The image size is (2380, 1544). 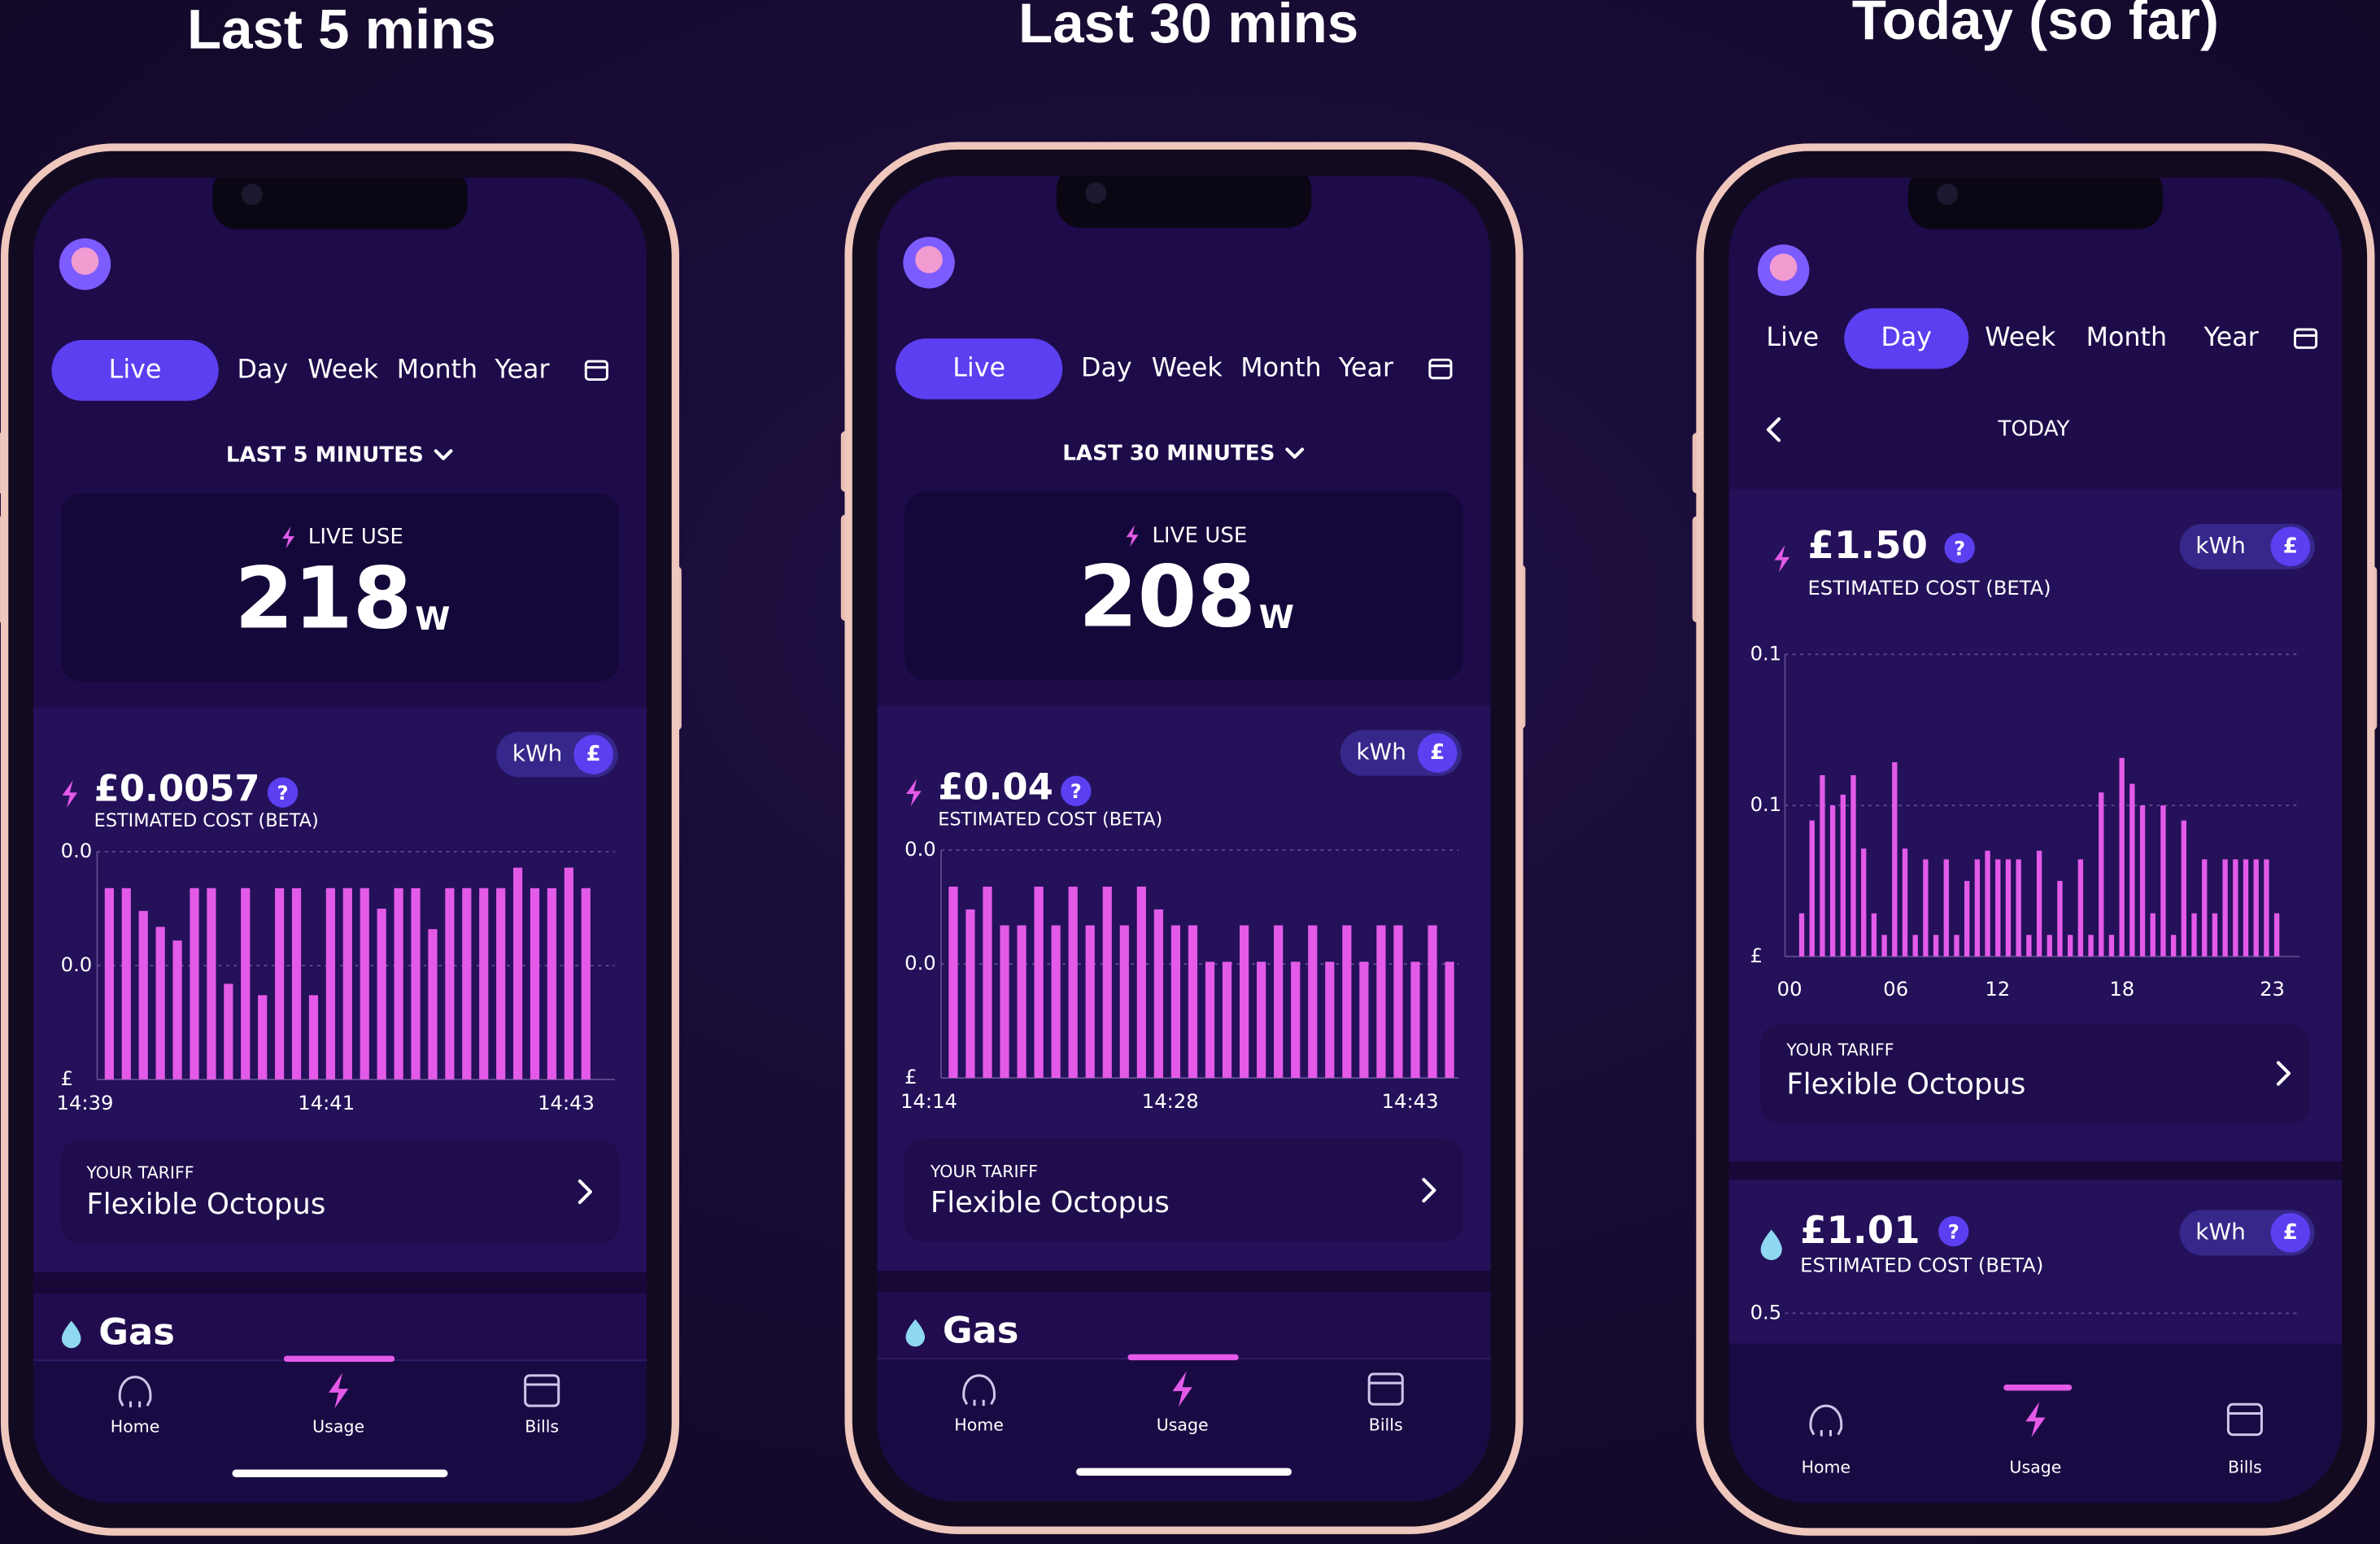 What do you see at coordinates (1771, 1245) in the screenshot?
I see `gas-icon` at bounding box center [1771, 1245].